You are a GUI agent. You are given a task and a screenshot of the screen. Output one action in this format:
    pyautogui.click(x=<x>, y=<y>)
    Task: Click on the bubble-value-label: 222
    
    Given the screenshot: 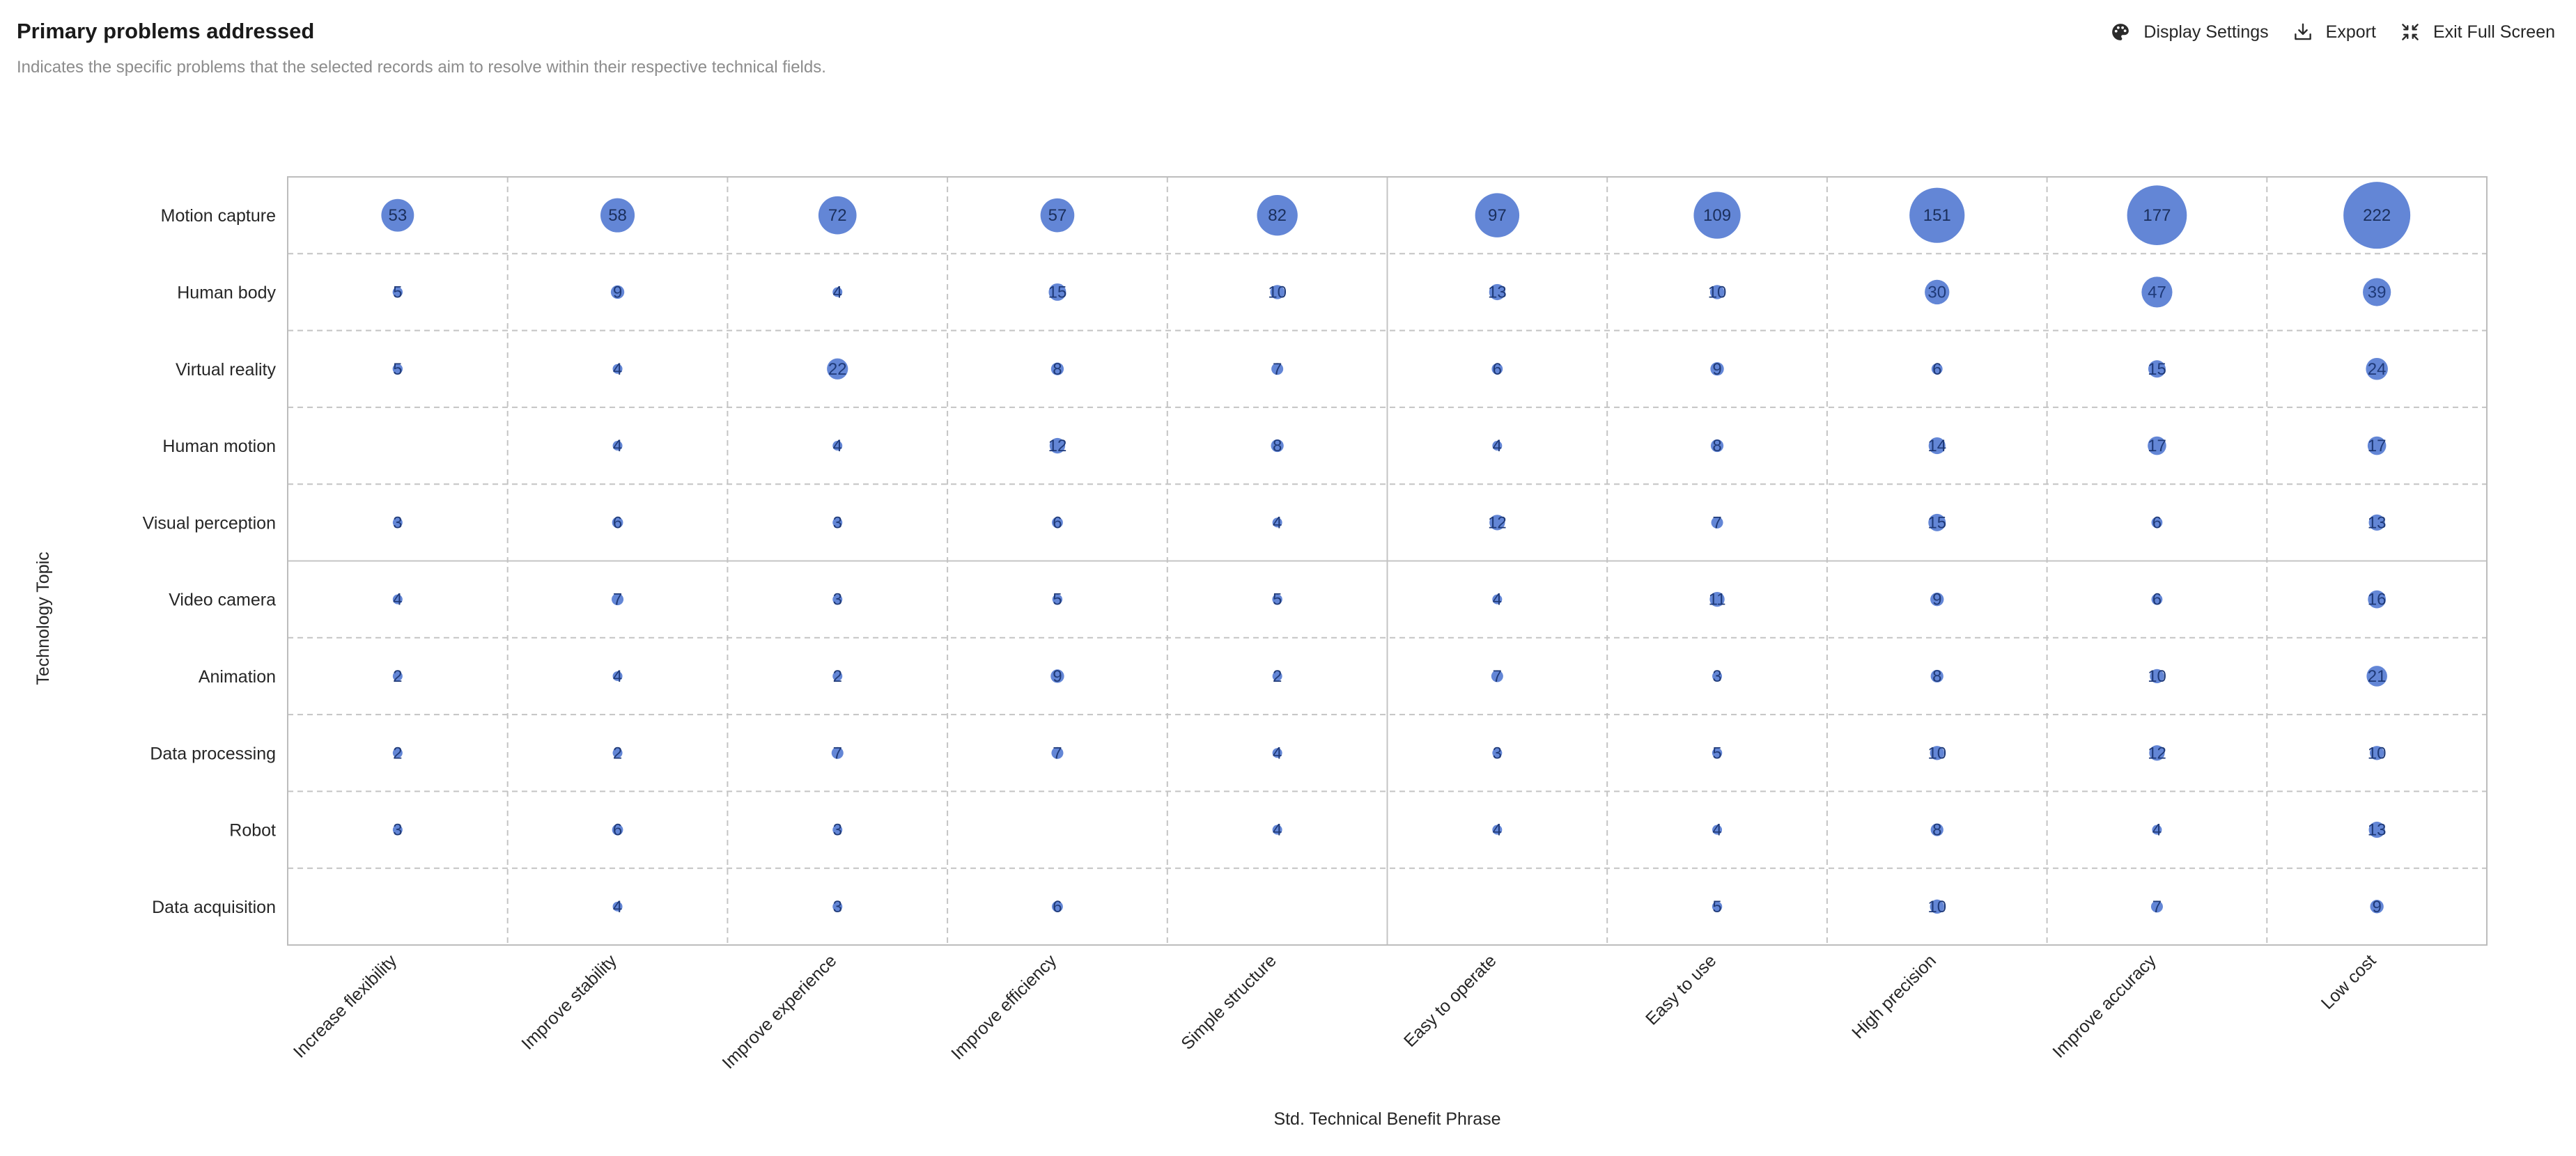 What is the action you would take?
    pyautogui.click(x=2377, y=215)
    